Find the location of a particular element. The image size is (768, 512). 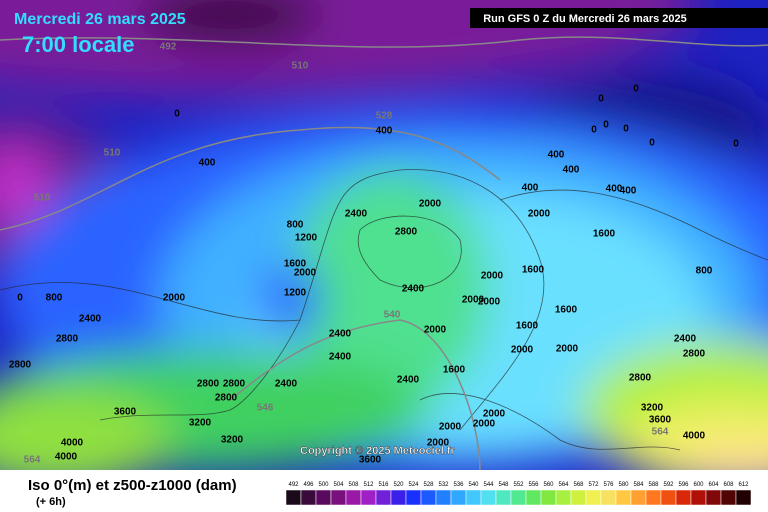

colorbar-label: 532 is located at coordinates (443, 485).